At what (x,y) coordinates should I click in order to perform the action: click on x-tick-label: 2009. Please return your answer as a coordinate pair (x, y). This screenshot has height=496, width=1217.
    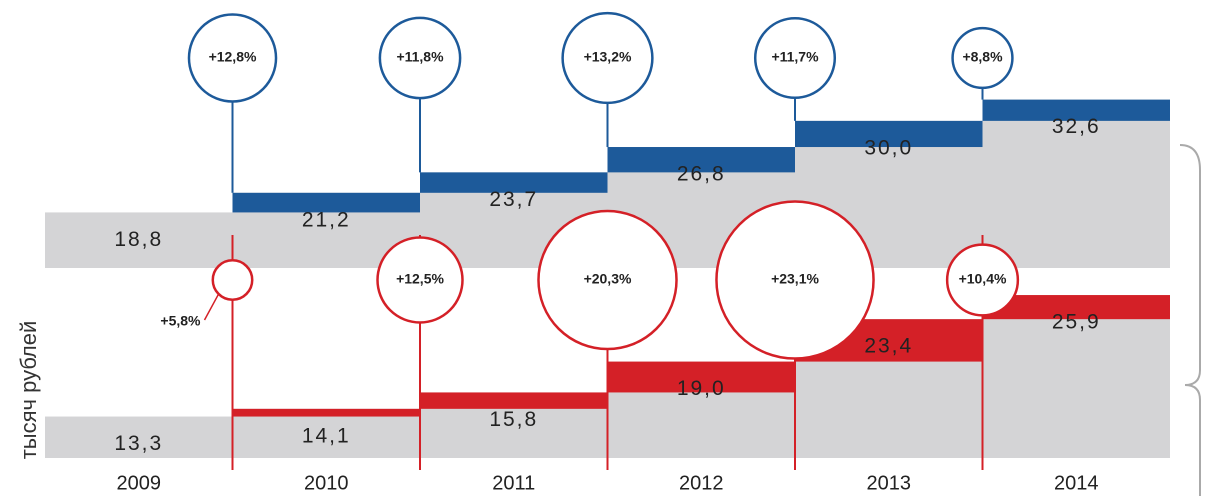
    Looking at the image, I should click on (139, 483).